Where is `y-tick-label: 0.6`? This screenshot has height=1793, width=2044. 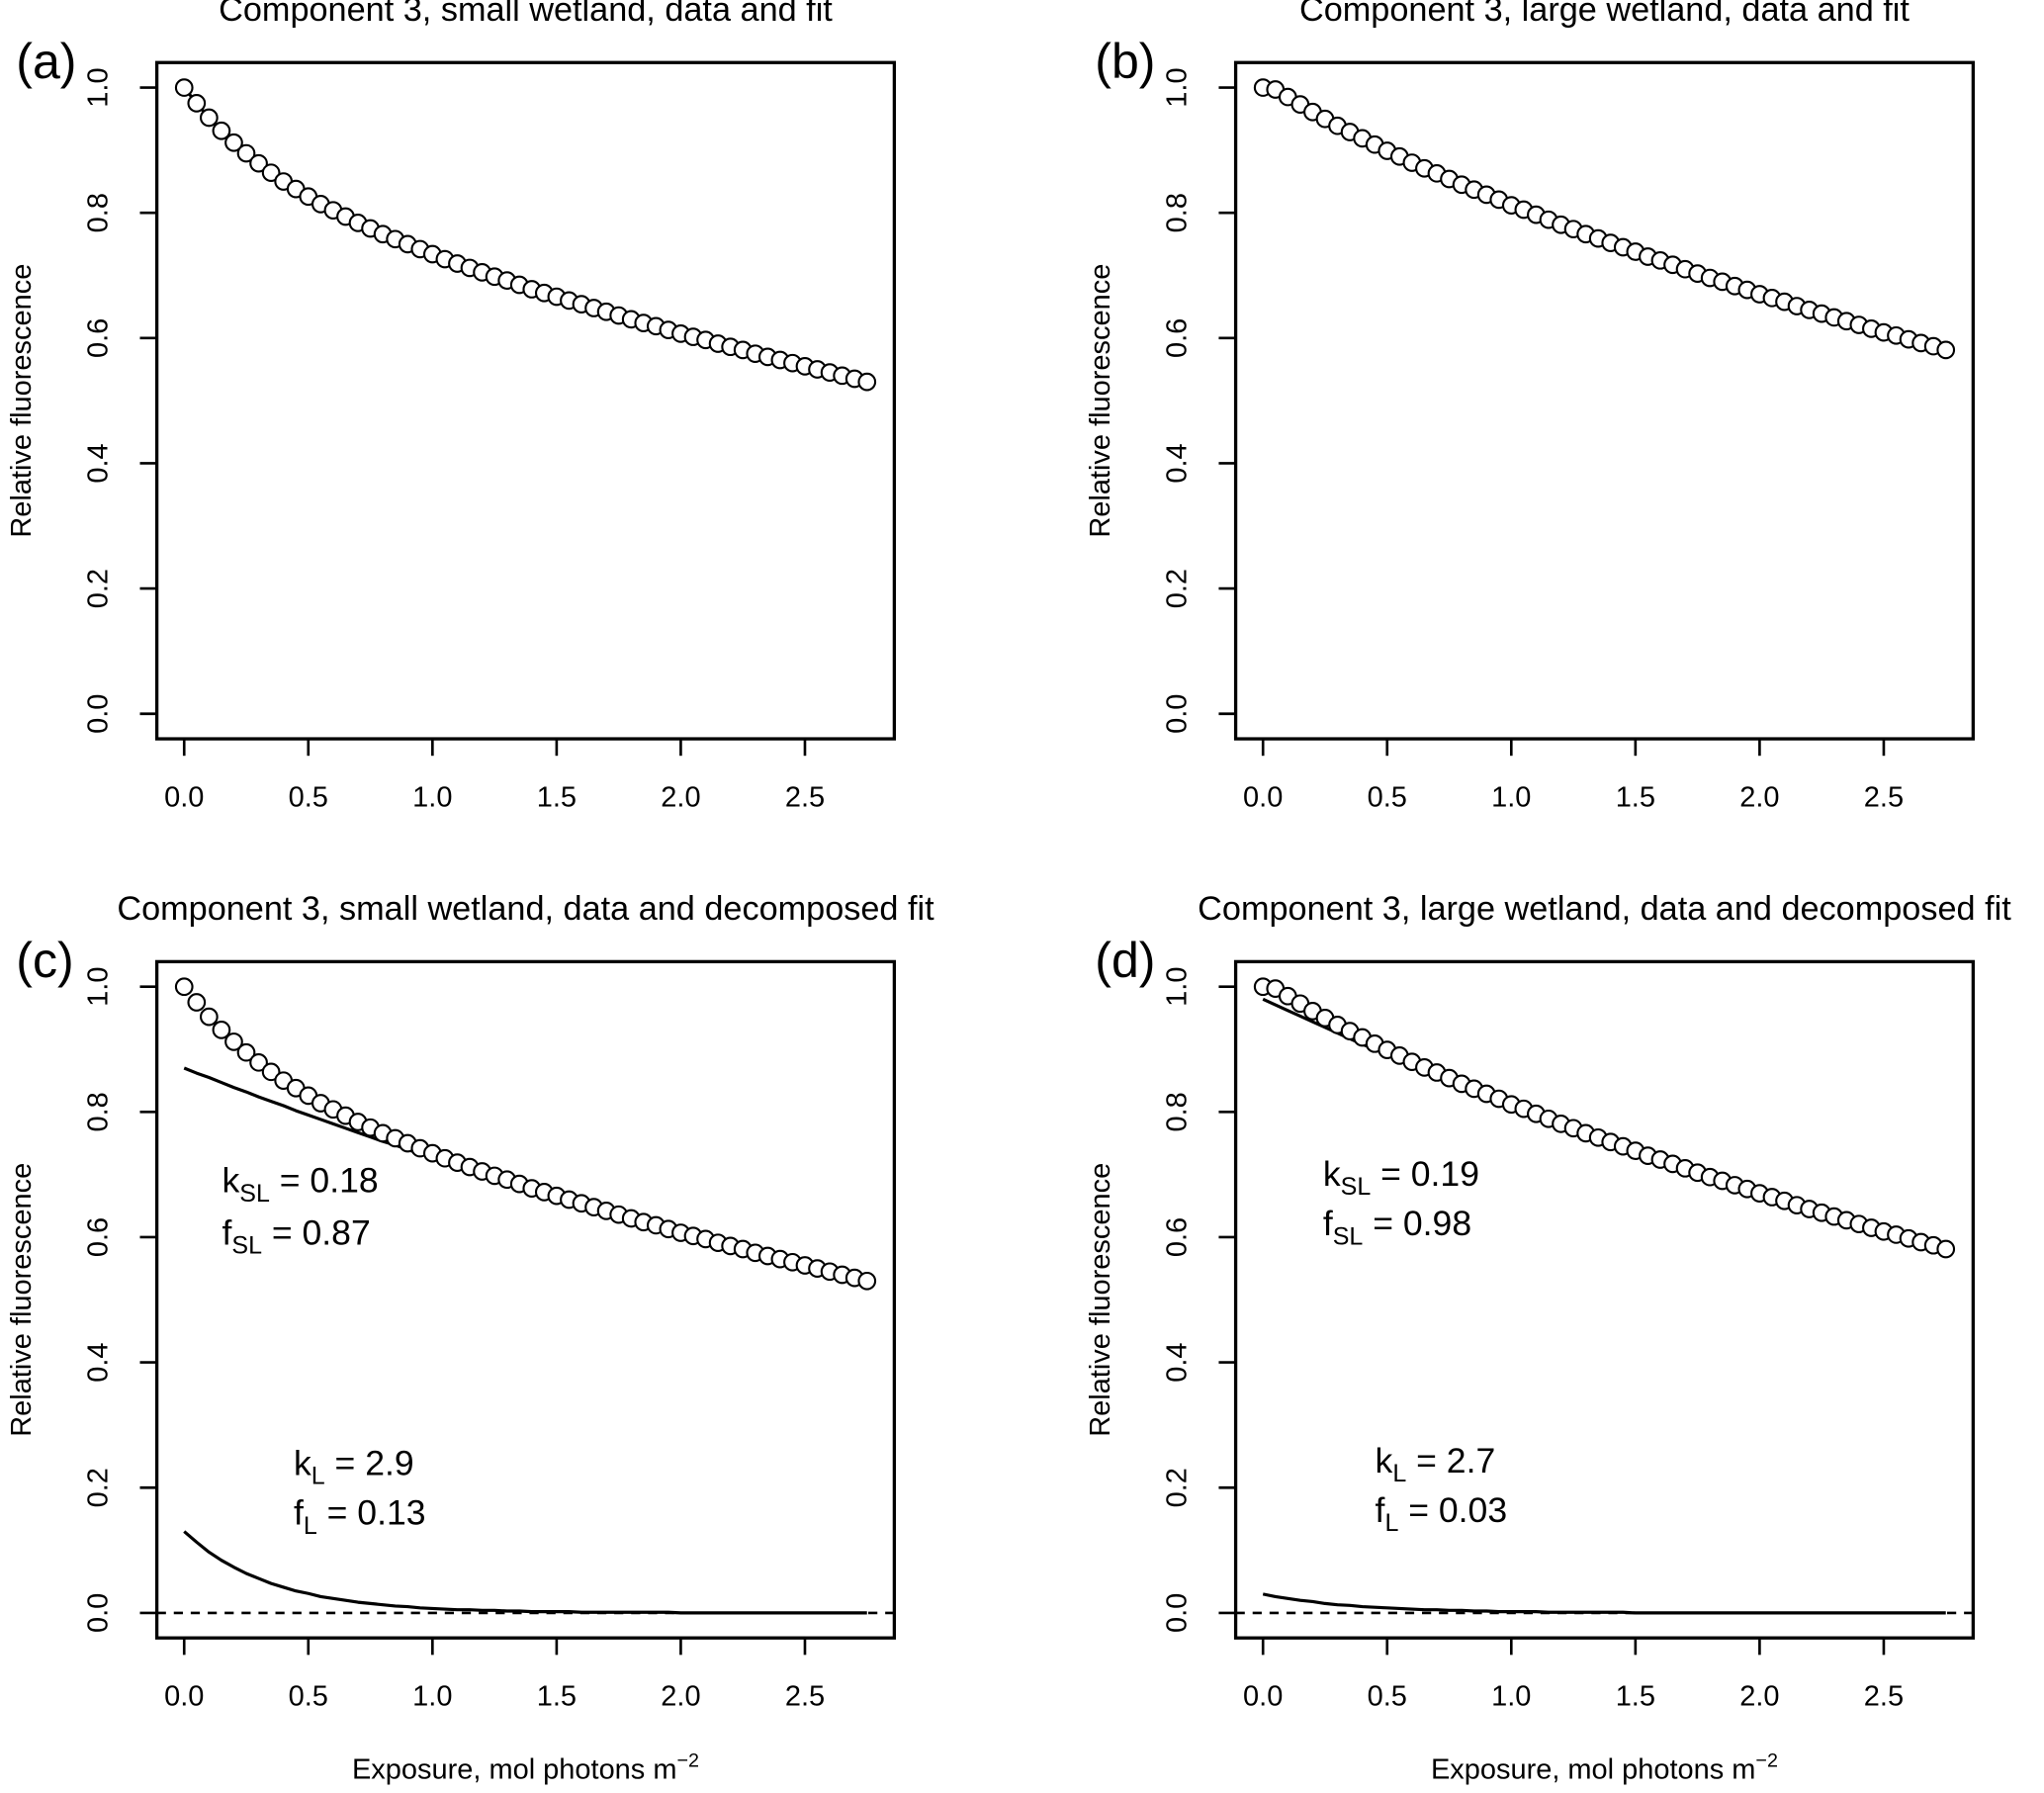 y-tick-label: 0.6 is located at coordinates (99, 338).